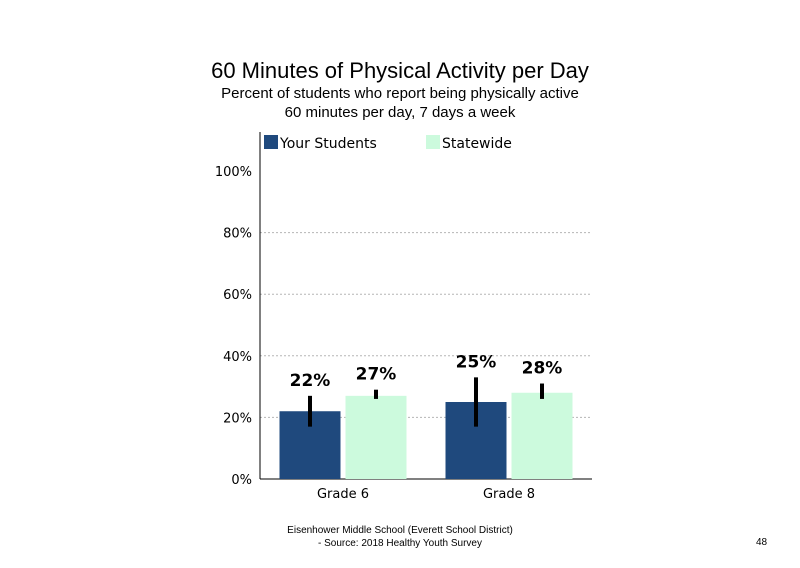  What do you see at coordinates (328, 144) in the screenshot?
I see `legend-label: Your Students` at bounding box center [328, 144].